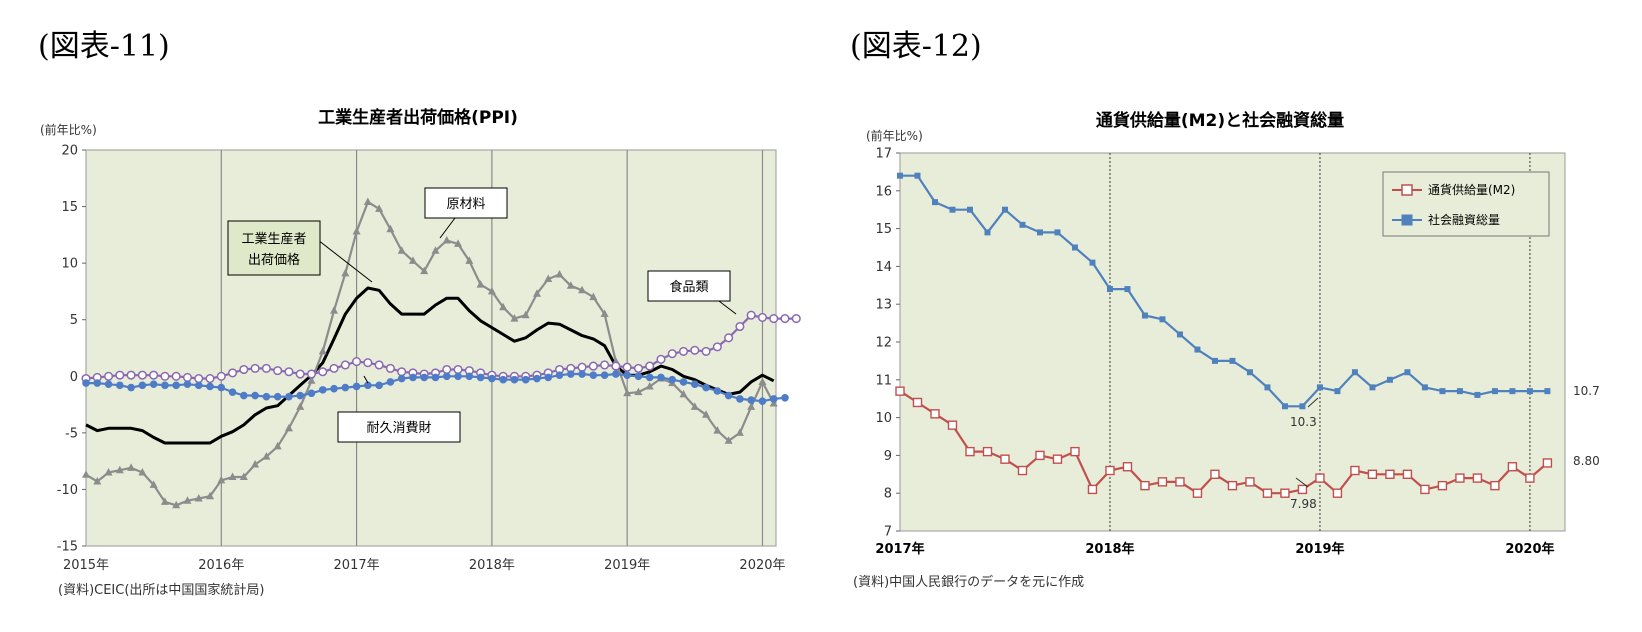 The height and width of the screenshot is (632, 1642). I want to click on figure-12-label: (図表-12), so click(916, 46).